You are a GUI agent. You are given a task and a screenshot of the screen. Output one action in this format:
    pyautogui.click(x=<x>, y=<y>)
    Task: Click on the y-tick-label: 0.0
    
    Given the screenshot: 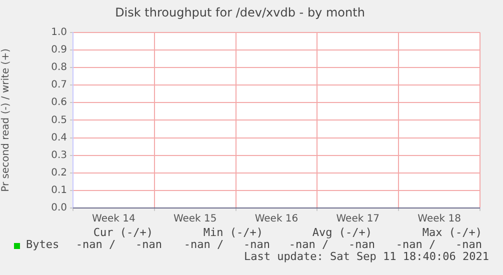 What is the action you would take?
    pyautogui.click(x=59, y=208)
    